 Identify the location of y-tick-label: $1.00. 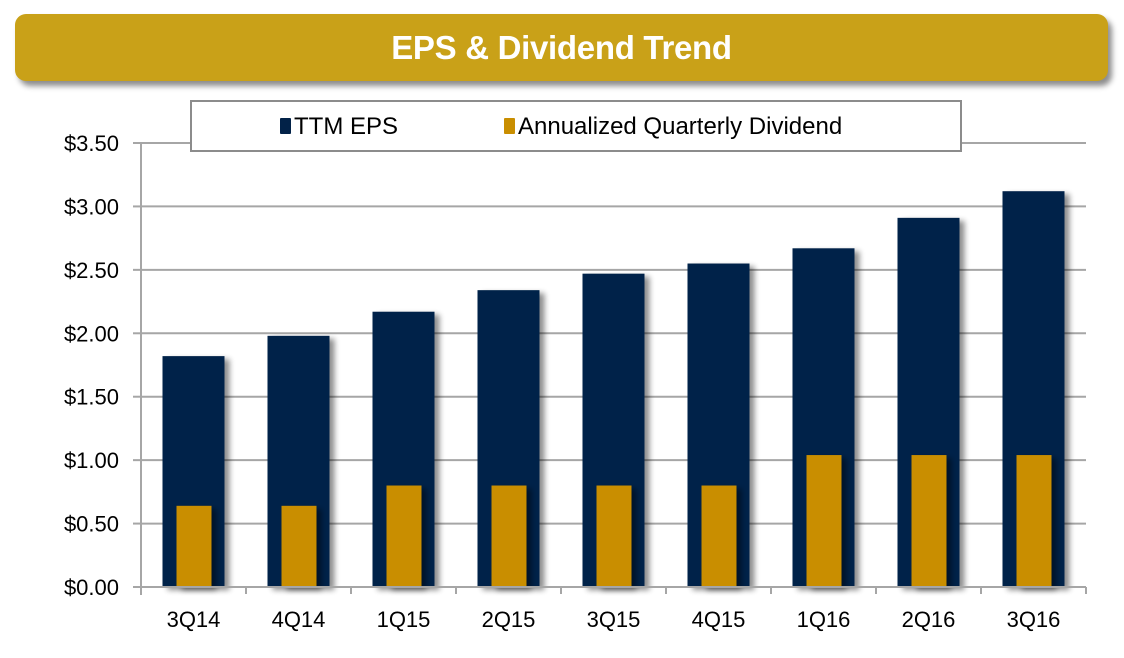
(91, 460).